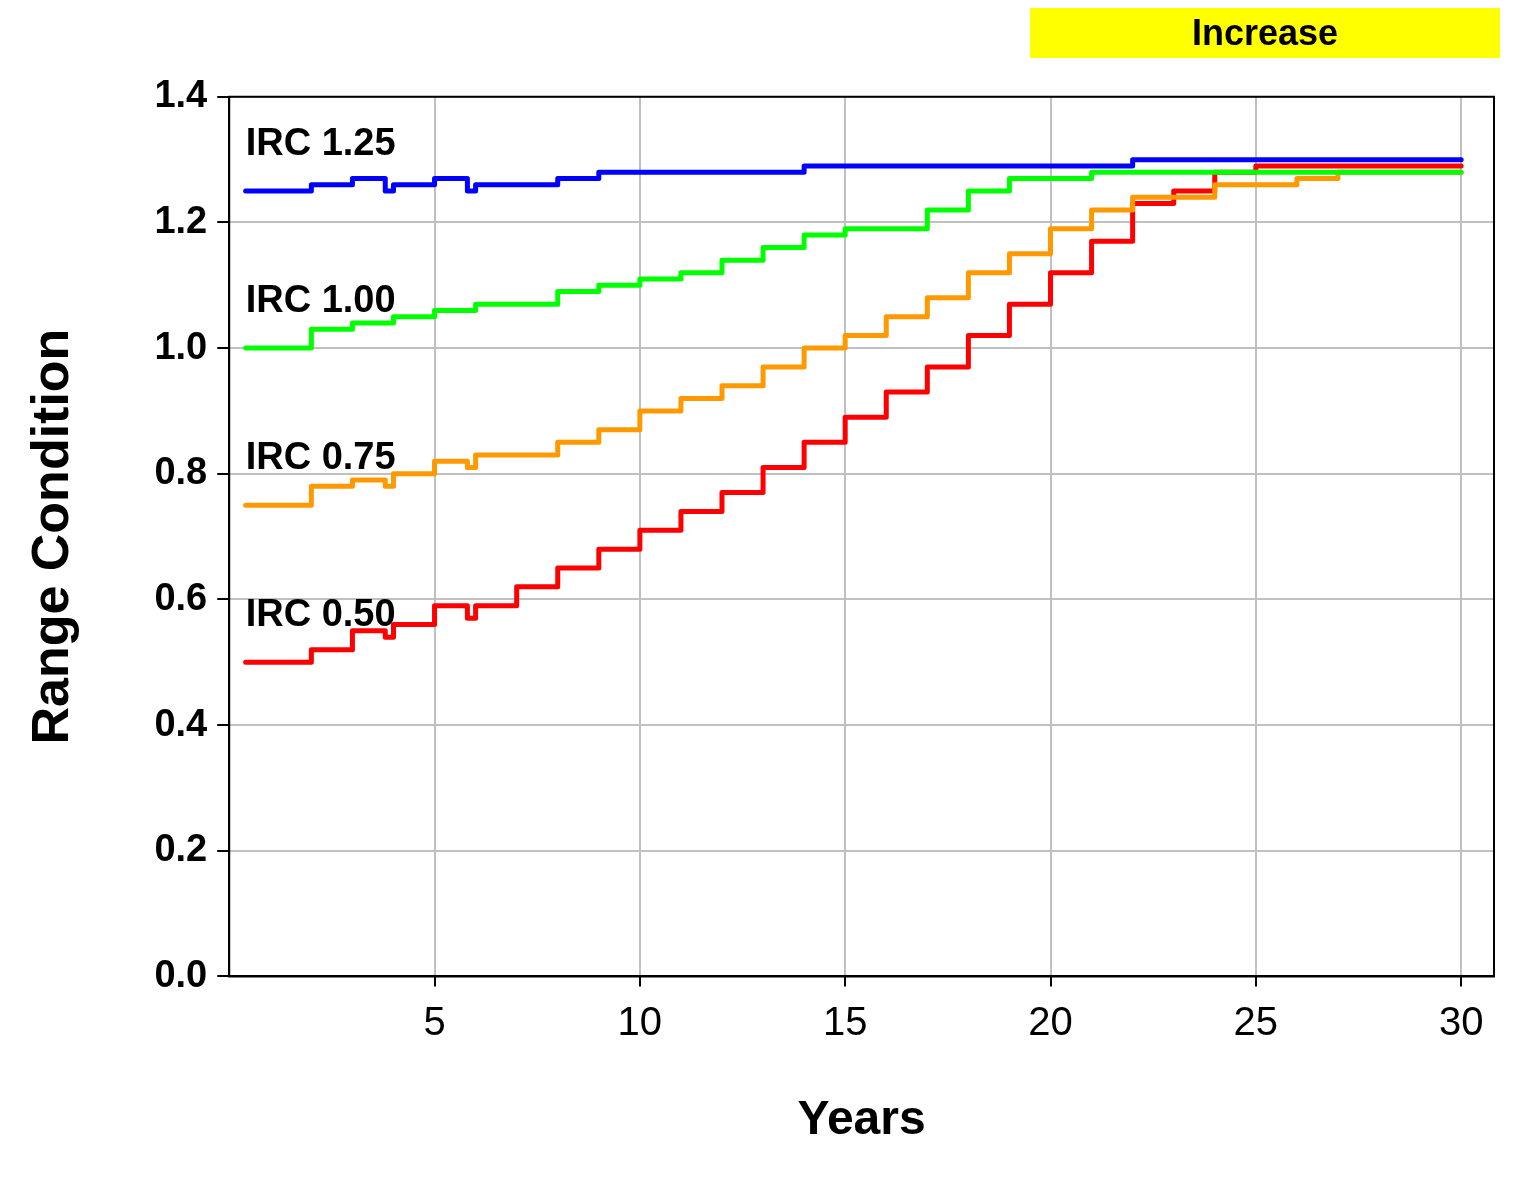 This screenshot has width=1522, height=1179. I want to click on text: Increase, so click(1265, 33).